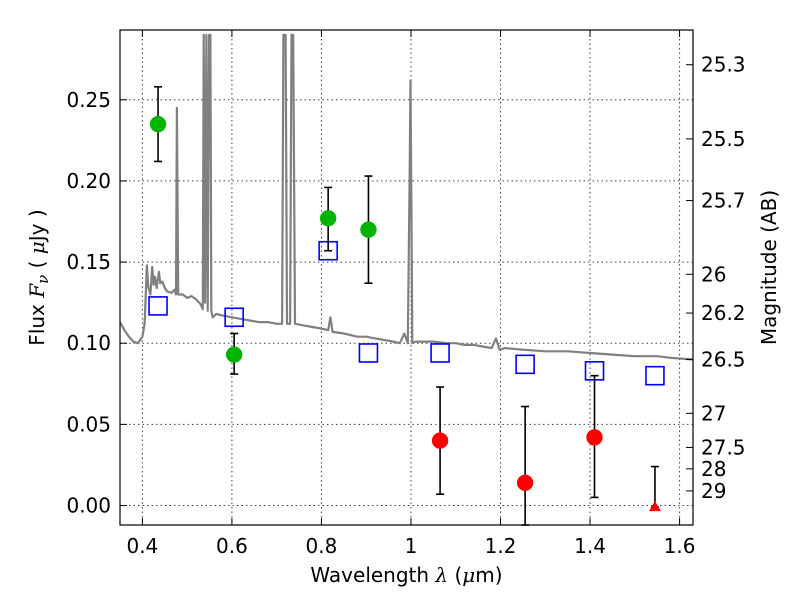 The height and width of the screenshot is (600, 800). What do you see at coordinates (455, 575) in the screenshot?
I see `x-axis-label-unit-open: (` at bounding box center [455, 575].